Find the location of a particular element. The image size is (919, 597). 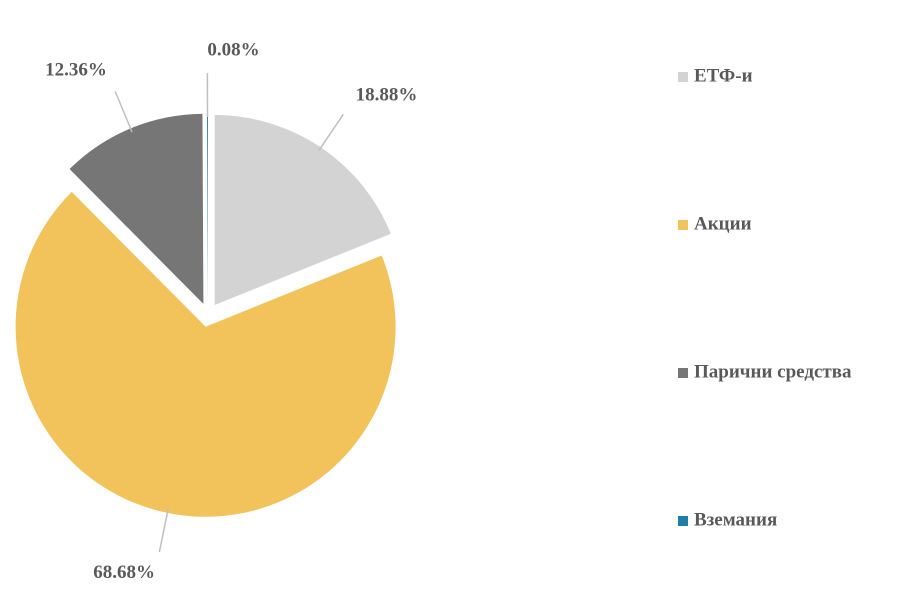

data-label: 12.36% is located at coordinates (76, 70).